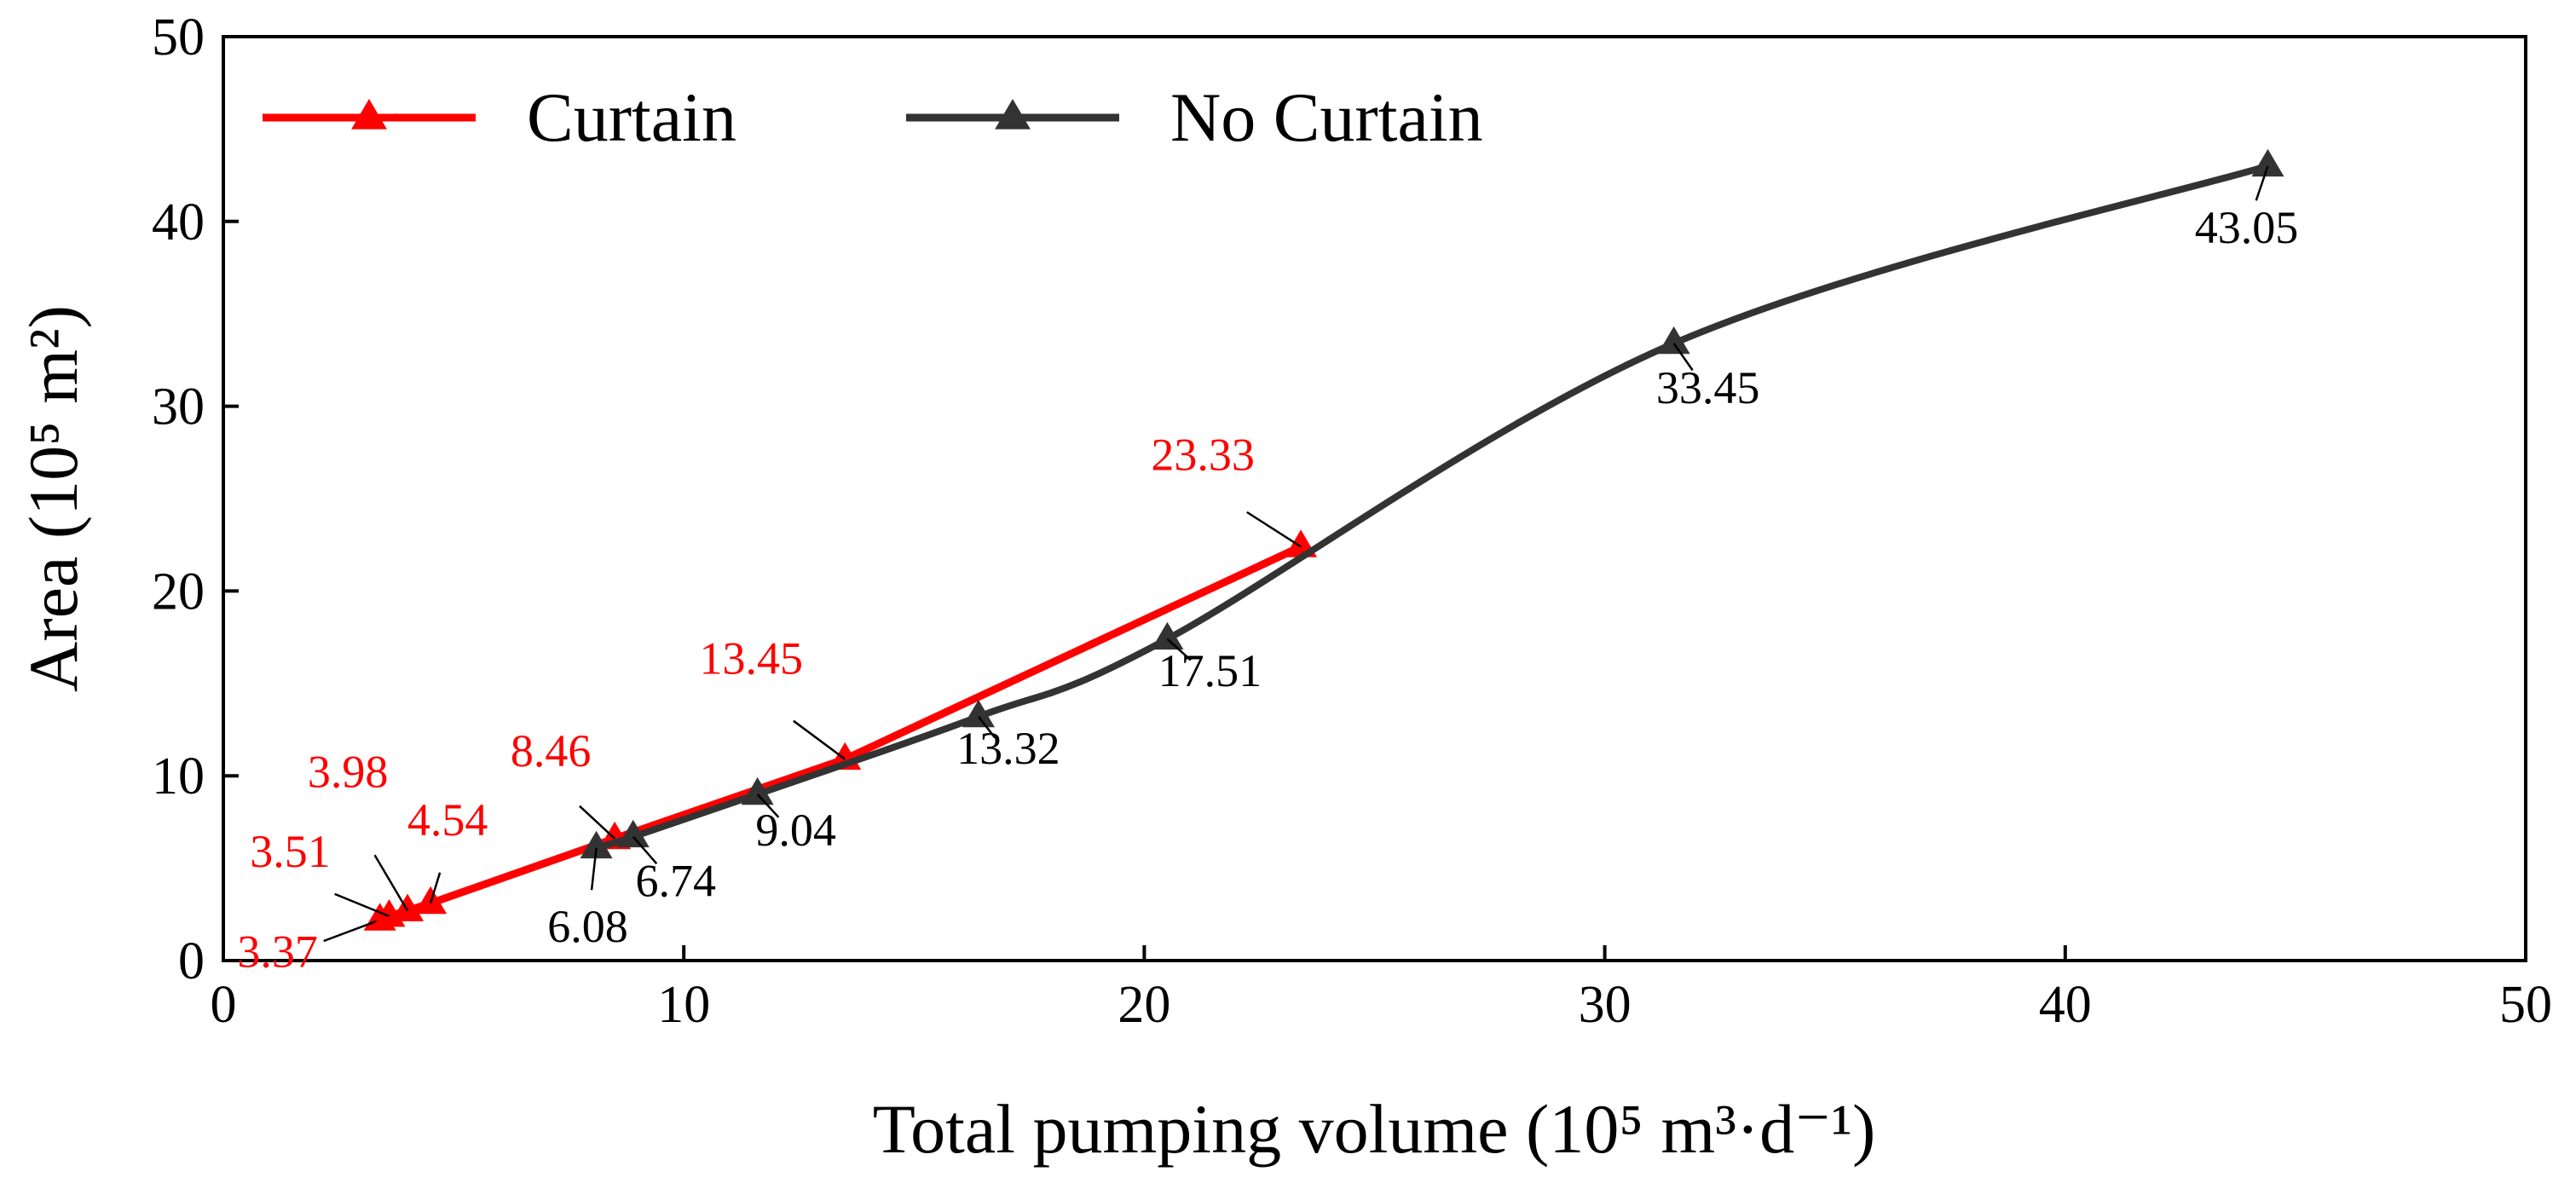  Describe the element at coordinates (53, 499) in the screenshot. I see `y-axis-title: Area (10⁵ m²)` at that location.